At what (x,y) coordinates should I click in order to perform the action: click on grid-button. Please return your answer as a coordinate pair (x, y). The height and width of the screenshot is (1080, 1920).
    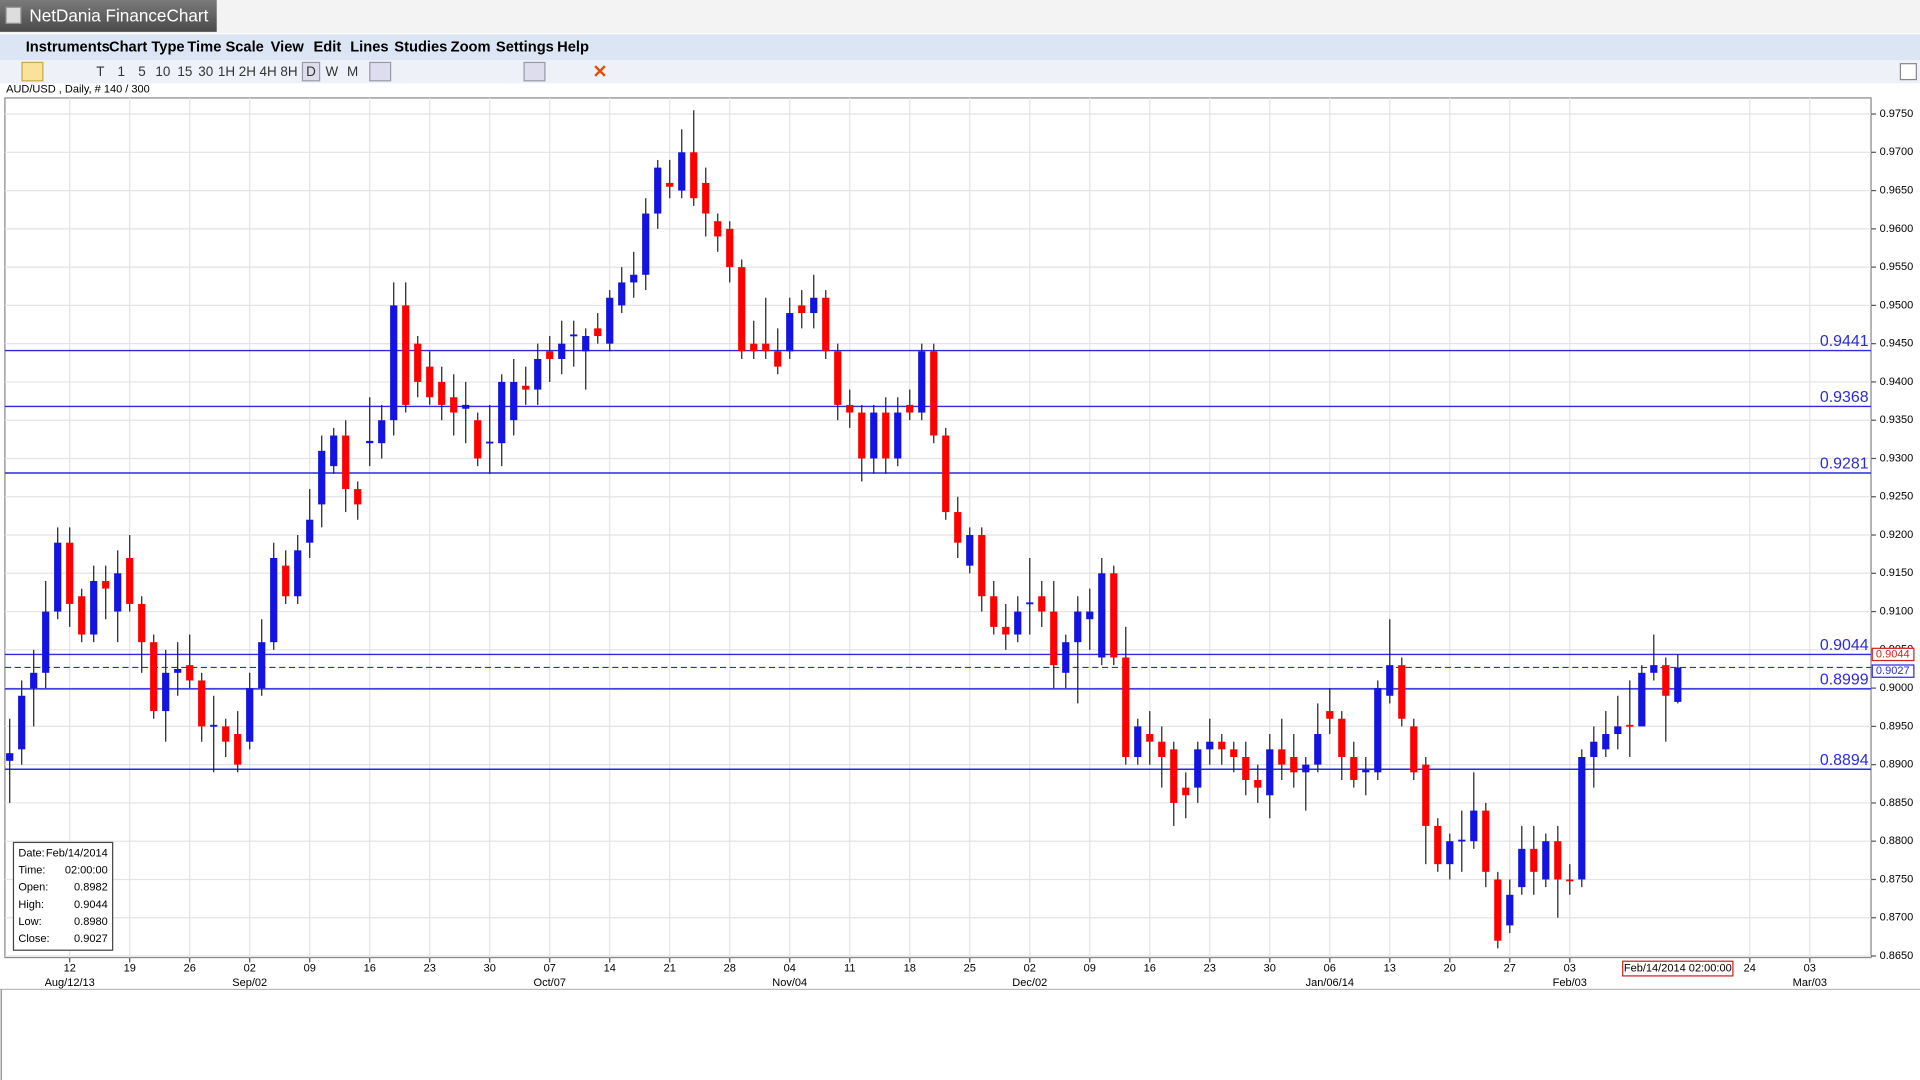
    Looking at the image, I should click on (534, 71).